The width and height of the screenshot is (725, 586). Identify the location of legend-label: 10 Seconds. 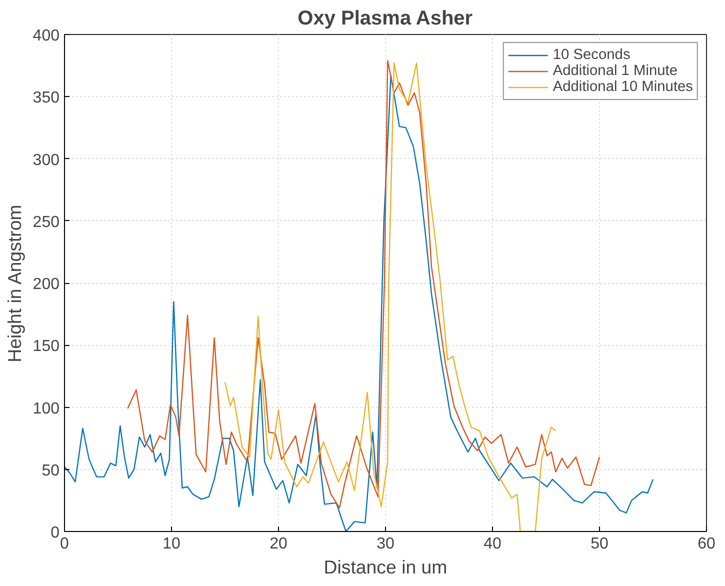
(591, 55).